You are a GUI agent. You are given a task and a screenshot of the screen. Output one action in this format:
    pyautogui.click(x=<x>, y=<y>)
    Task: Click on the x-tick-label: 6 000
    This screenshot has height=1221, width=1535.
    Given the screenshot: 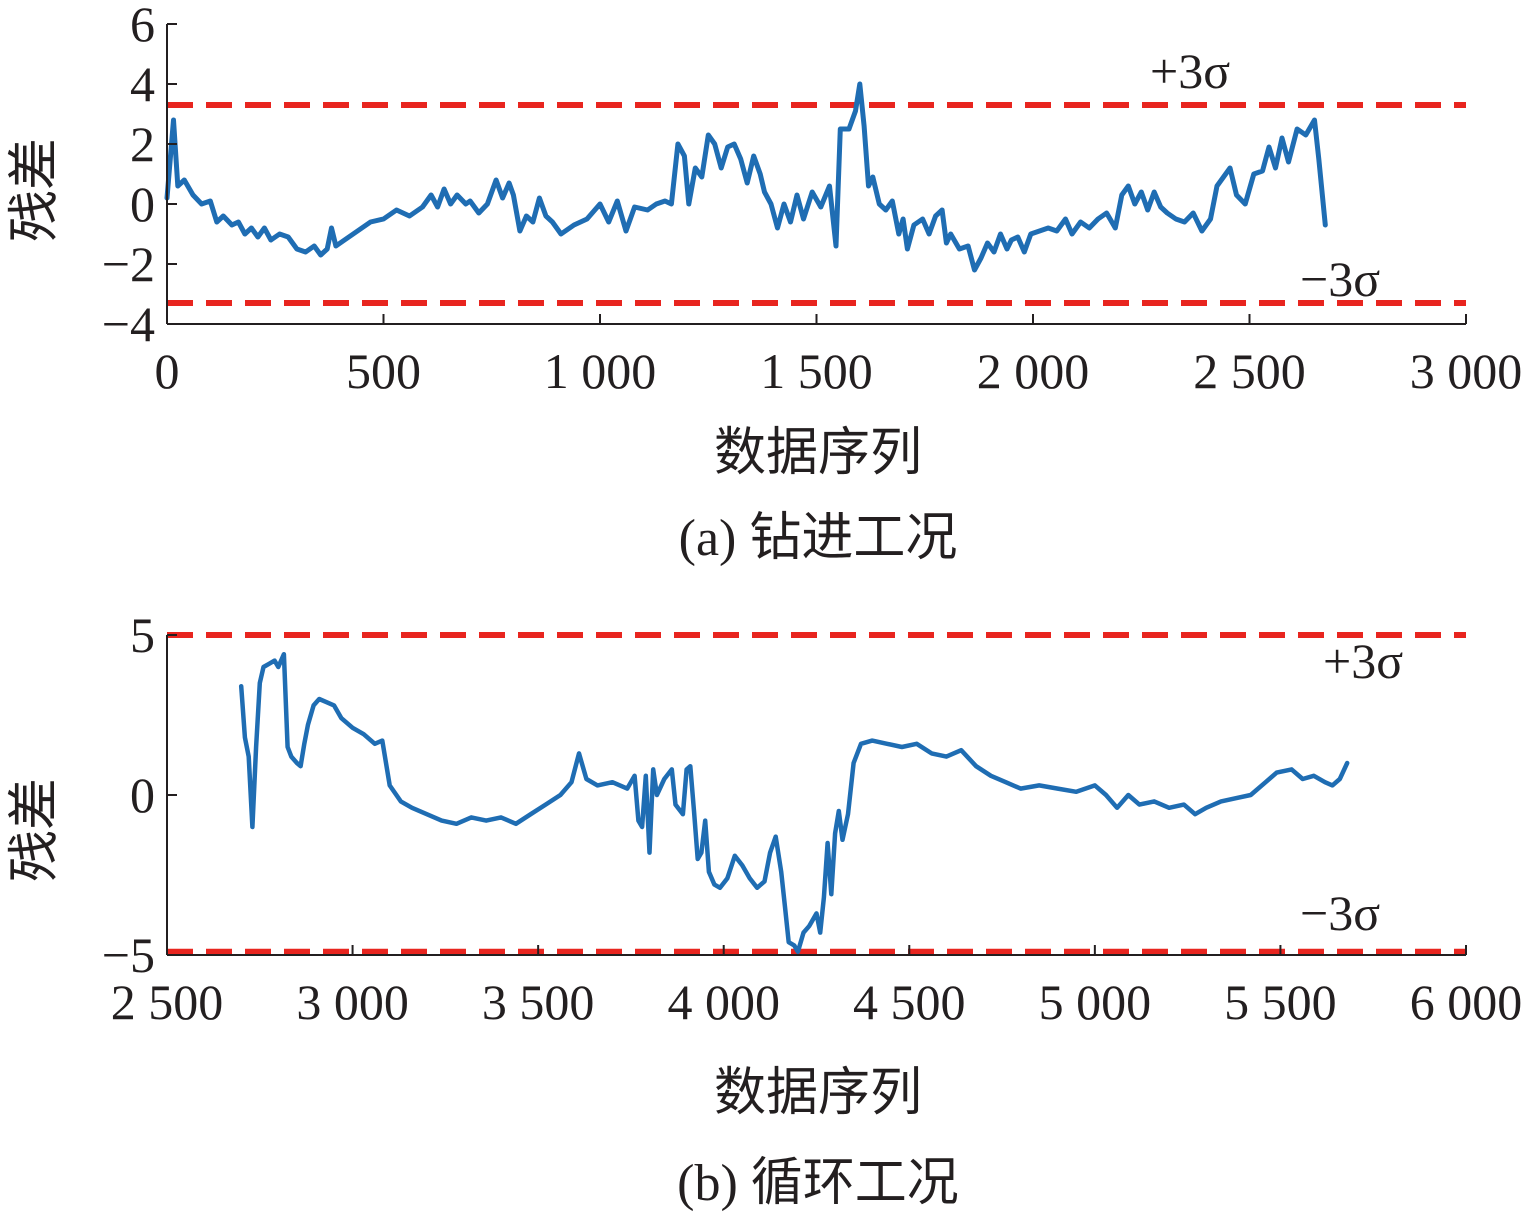 What is the action you would take?
    pyautogui.click(x=1466, y=1002)
    